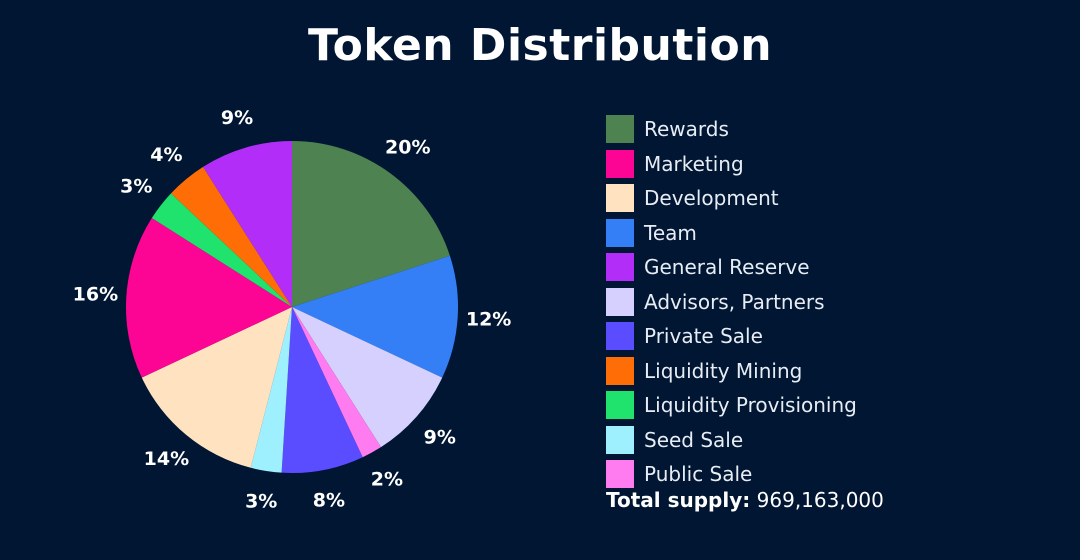  I want to click on slice-label: 20%, so click(407, 148).